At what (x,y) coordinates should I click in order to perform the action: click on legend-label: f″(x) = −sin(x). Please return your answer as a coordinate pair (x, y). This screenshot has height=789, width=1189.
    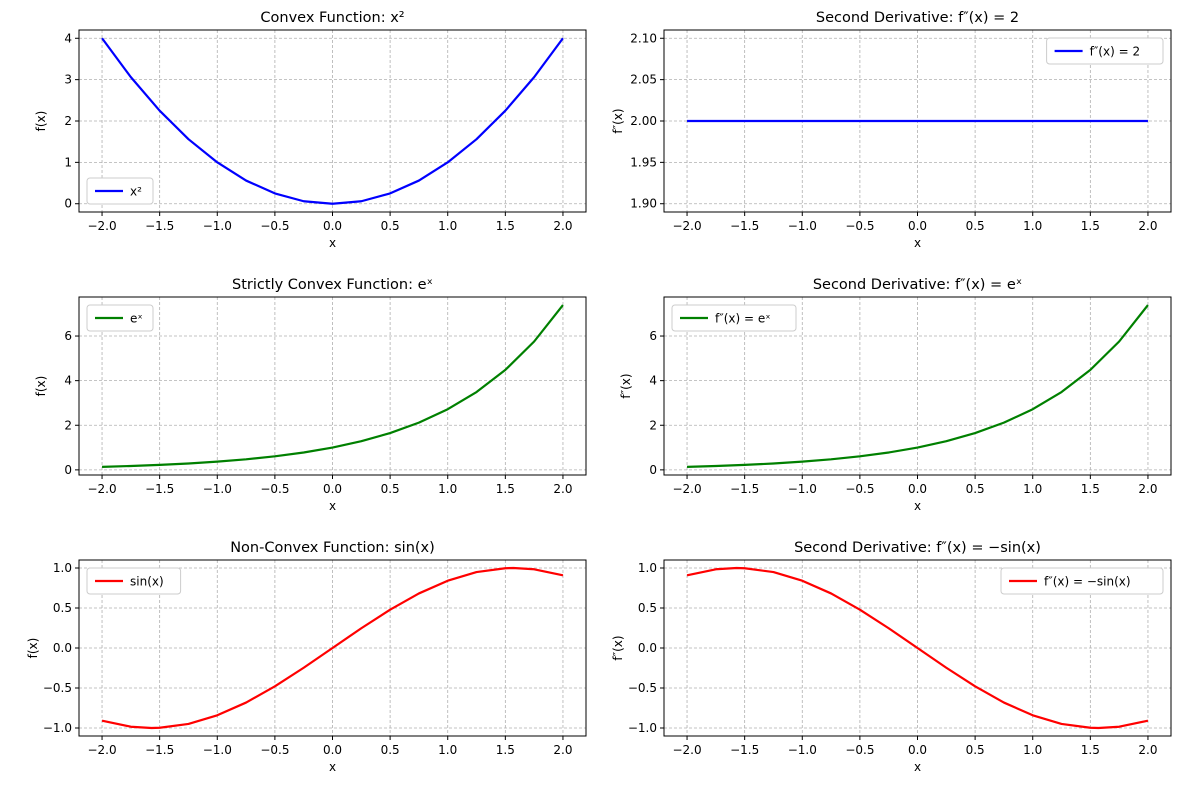
    Looking at the image, I should click on (1087, 582).